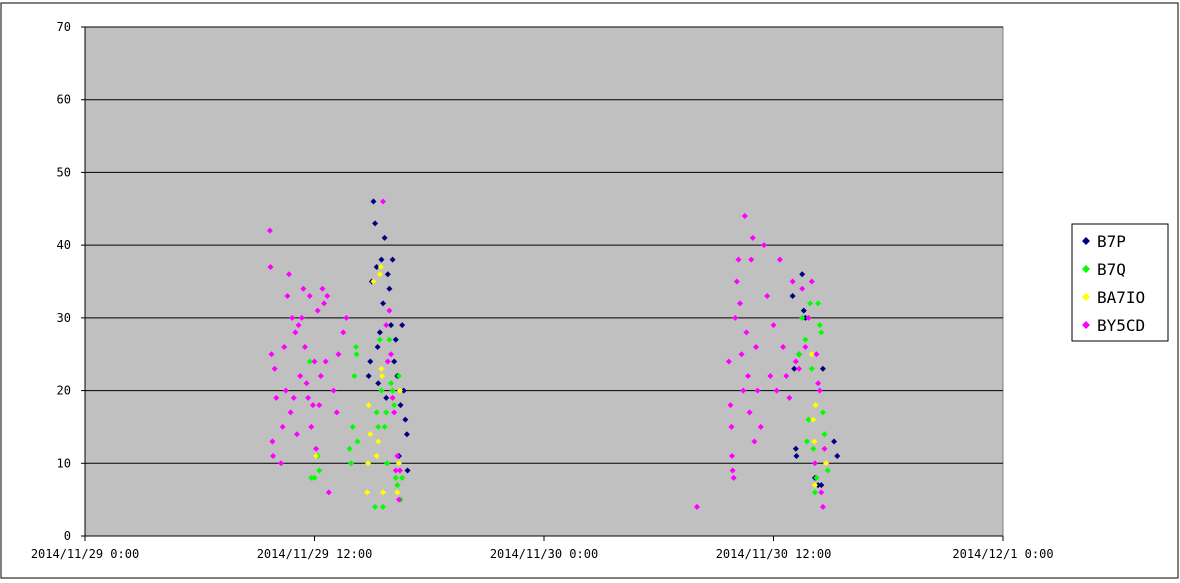 Image resolution: width=1180 pixels, height=583 pixels. What do you see at coordinates (1111, 241) in the screenshot?
I see `legend-label: B7P` at bounding box center [1111, 241].